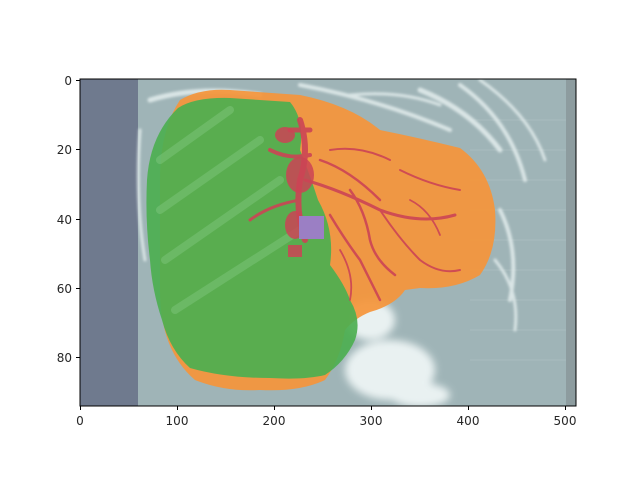 This screenshot has width=640, height=480. Describe the element at coordinates (230, 210) in the screenshot. I see `organ-rib-shadows` at that location.